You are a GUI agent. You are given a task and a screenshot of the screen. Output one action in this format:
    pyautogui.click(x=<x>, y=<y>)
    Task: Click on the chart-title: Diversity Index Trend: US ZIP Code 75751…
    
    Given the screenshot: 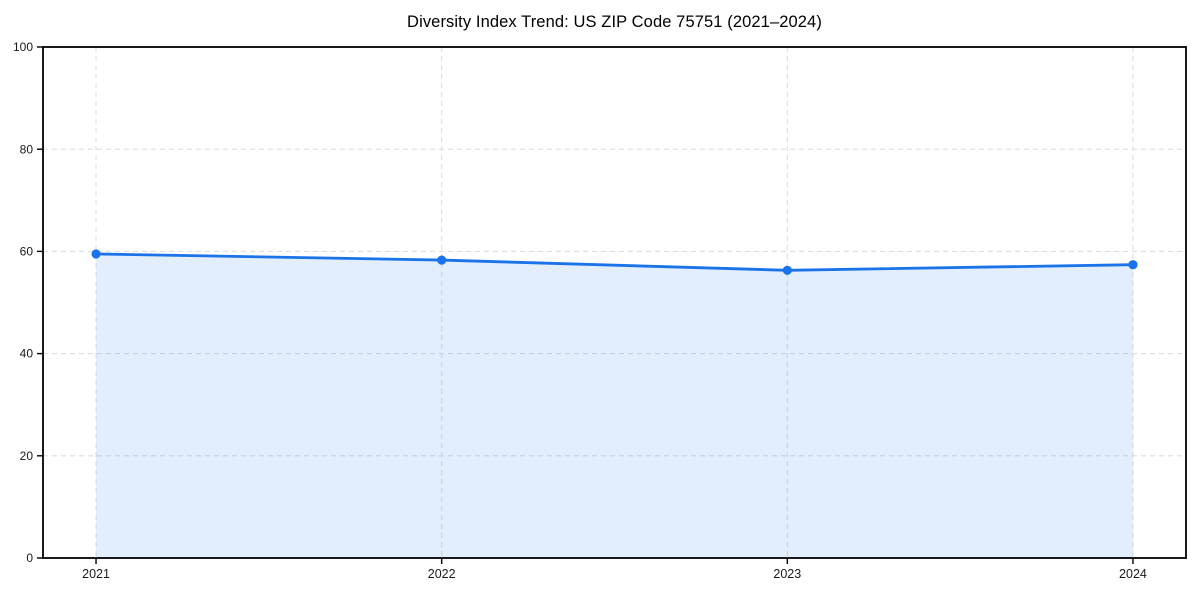 What is the action you would take?
    pyautogui.click(x=614, y=22)
    